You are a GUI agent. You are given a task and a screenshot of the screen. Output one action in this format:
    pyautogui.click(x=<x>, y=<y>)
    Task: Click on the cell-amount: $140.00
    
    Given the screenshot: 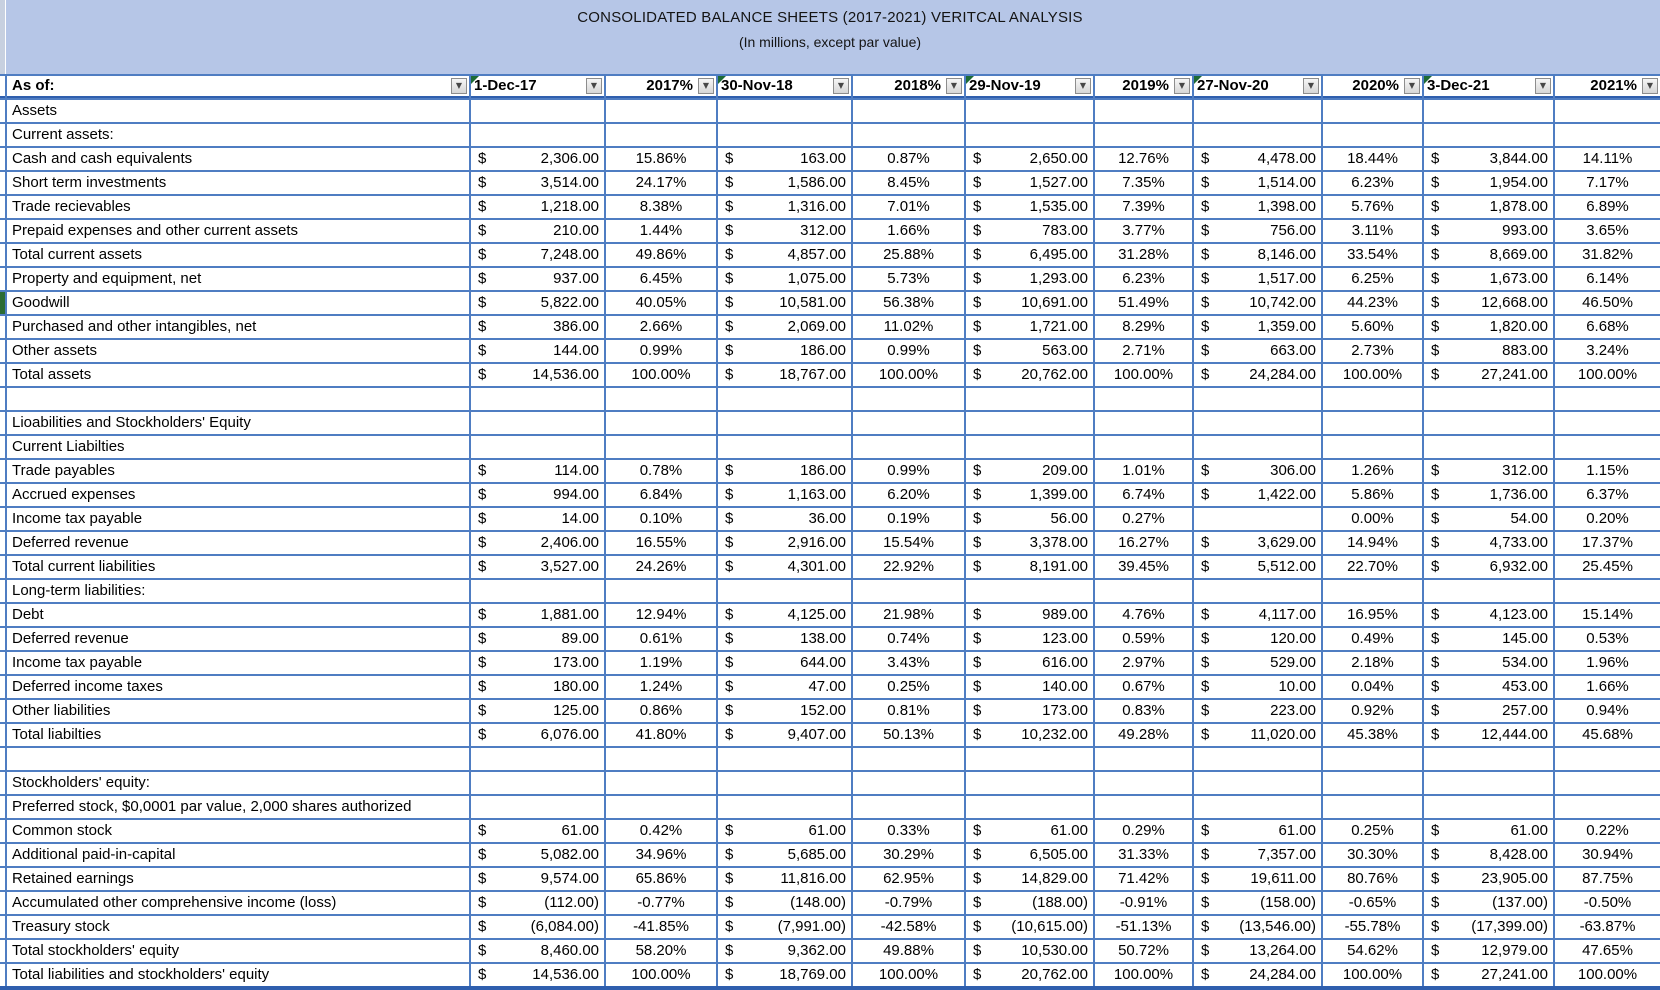 What is the action you would take?
    pyautogui.click(x=1029, y=687)
    